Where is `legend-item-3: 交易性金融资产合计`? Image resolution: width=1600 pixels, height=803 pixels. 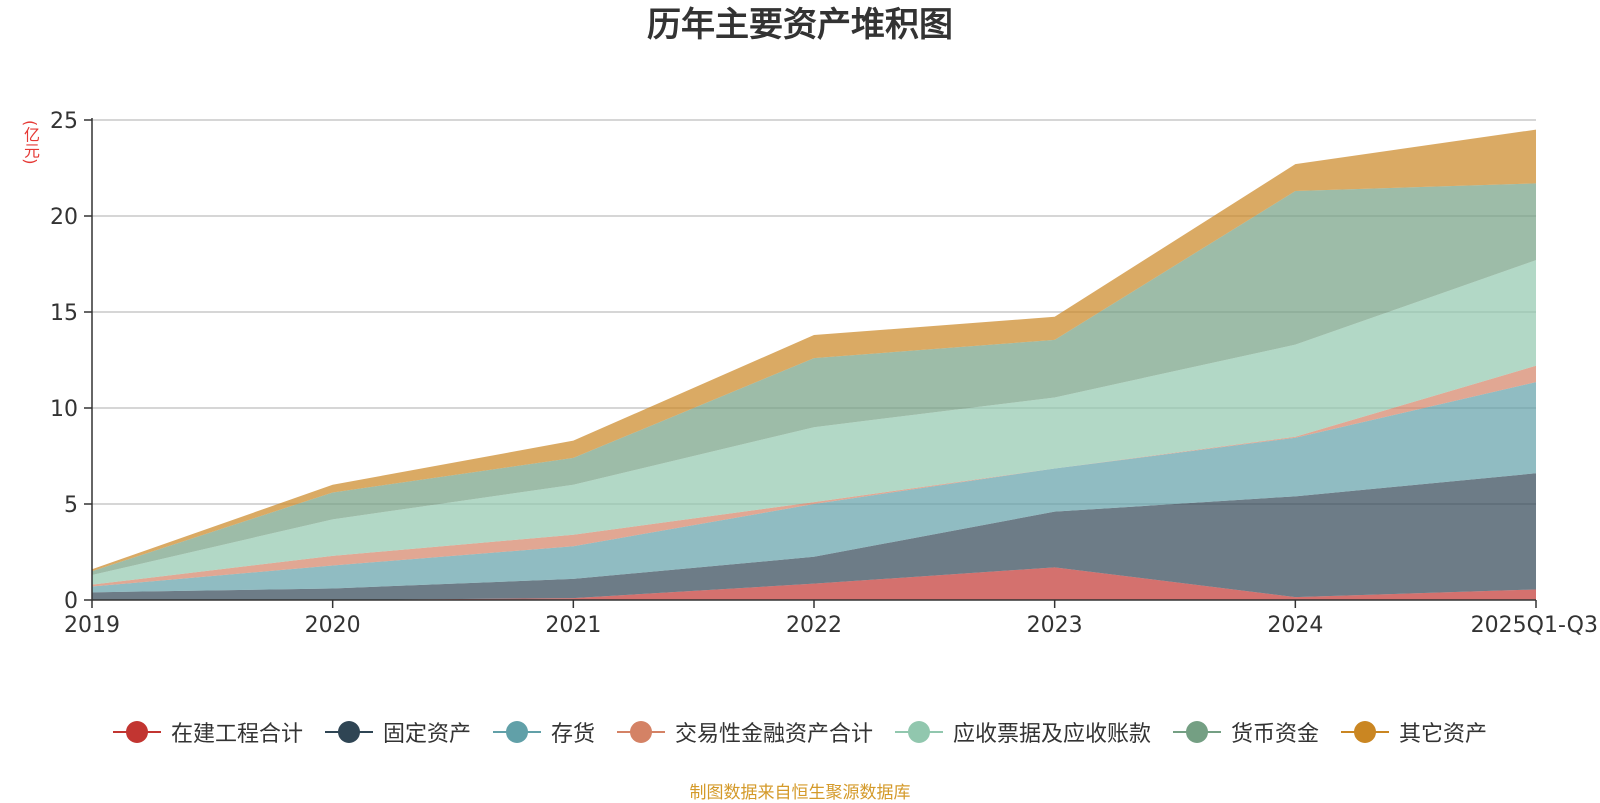
legend-item-3: 交易性金融资产合计 is located at coordinates (744, 732).